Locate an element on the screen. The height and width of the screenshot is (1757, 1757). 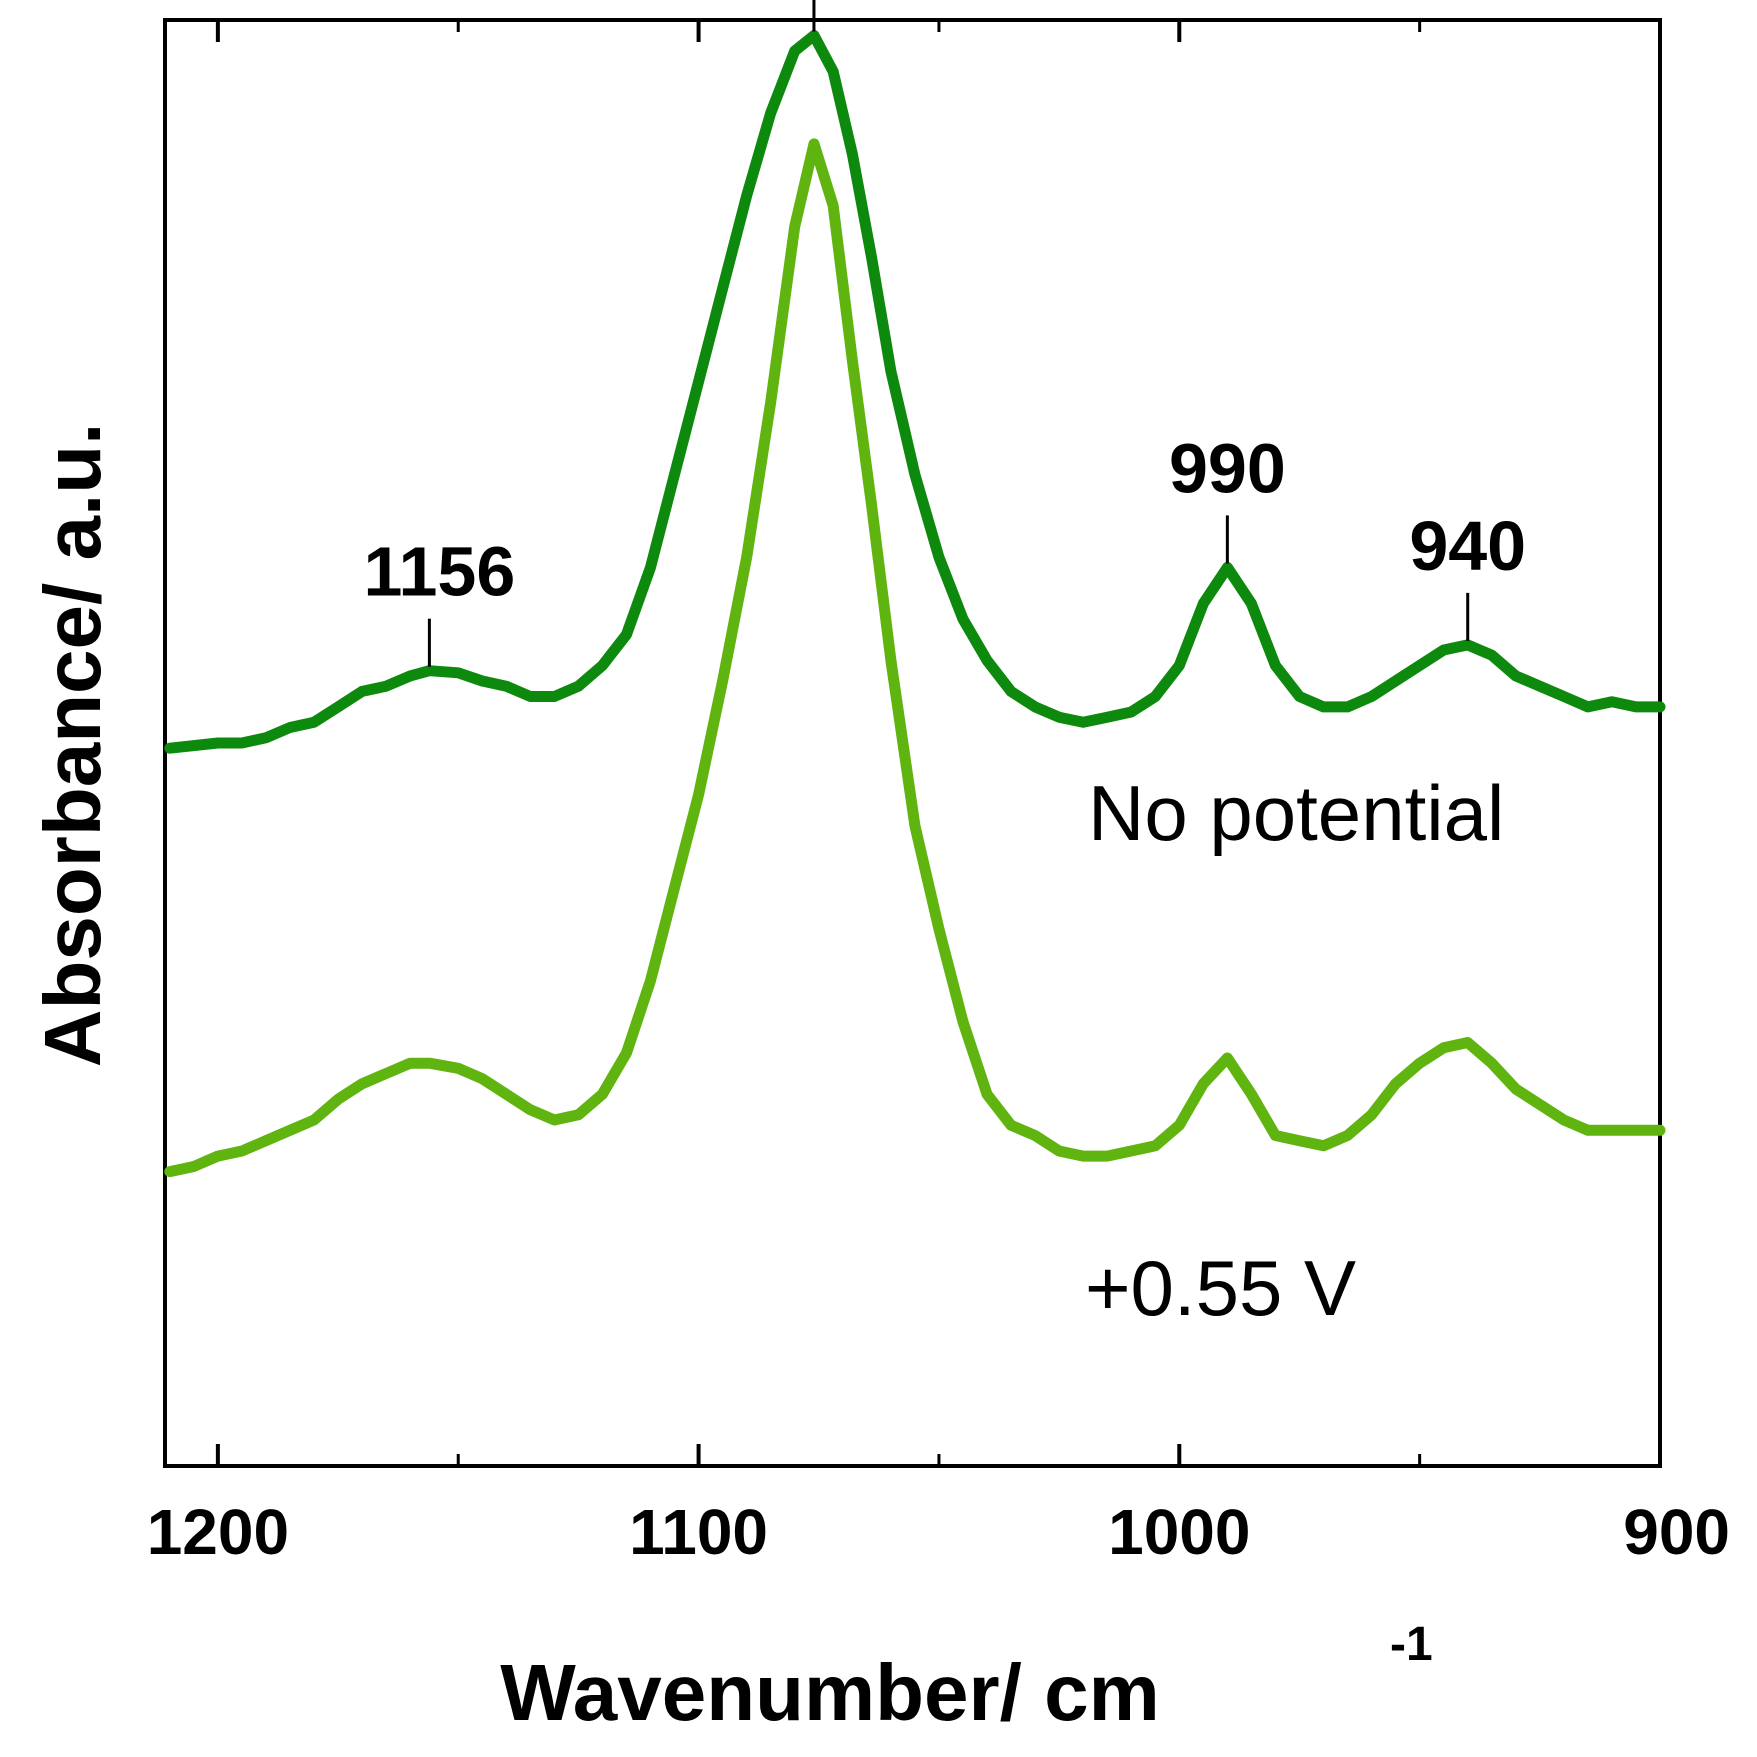
peak-label-990: 990 is located at coordinates (1227, 468).